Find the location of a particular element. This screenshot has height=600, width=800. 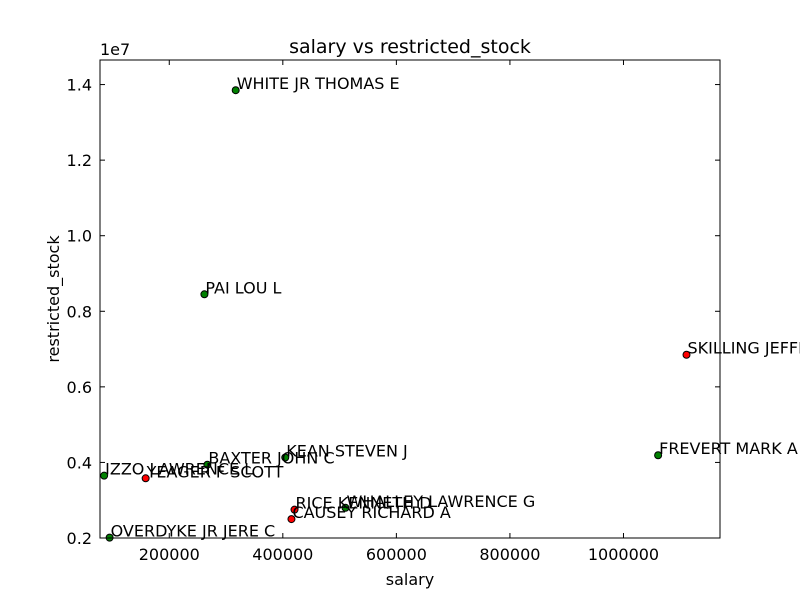

point-label: FREVERT MARK A is located at coordinates (728, 448).